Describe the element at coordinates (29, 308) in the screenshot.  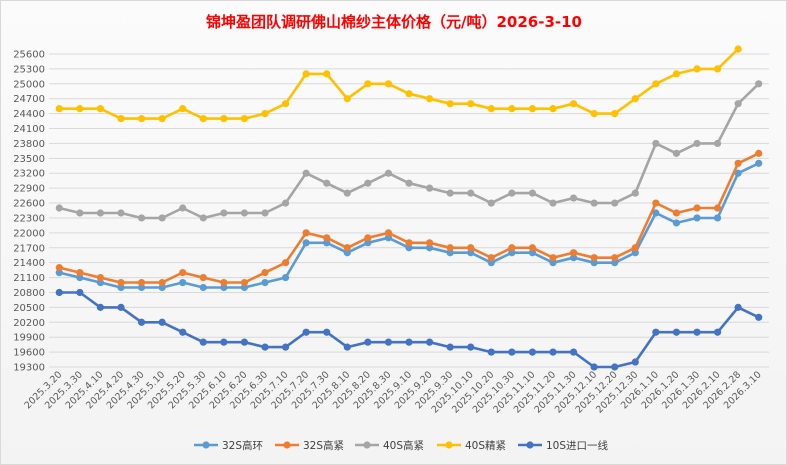
I see `y-tick-label: 20500` at that location.